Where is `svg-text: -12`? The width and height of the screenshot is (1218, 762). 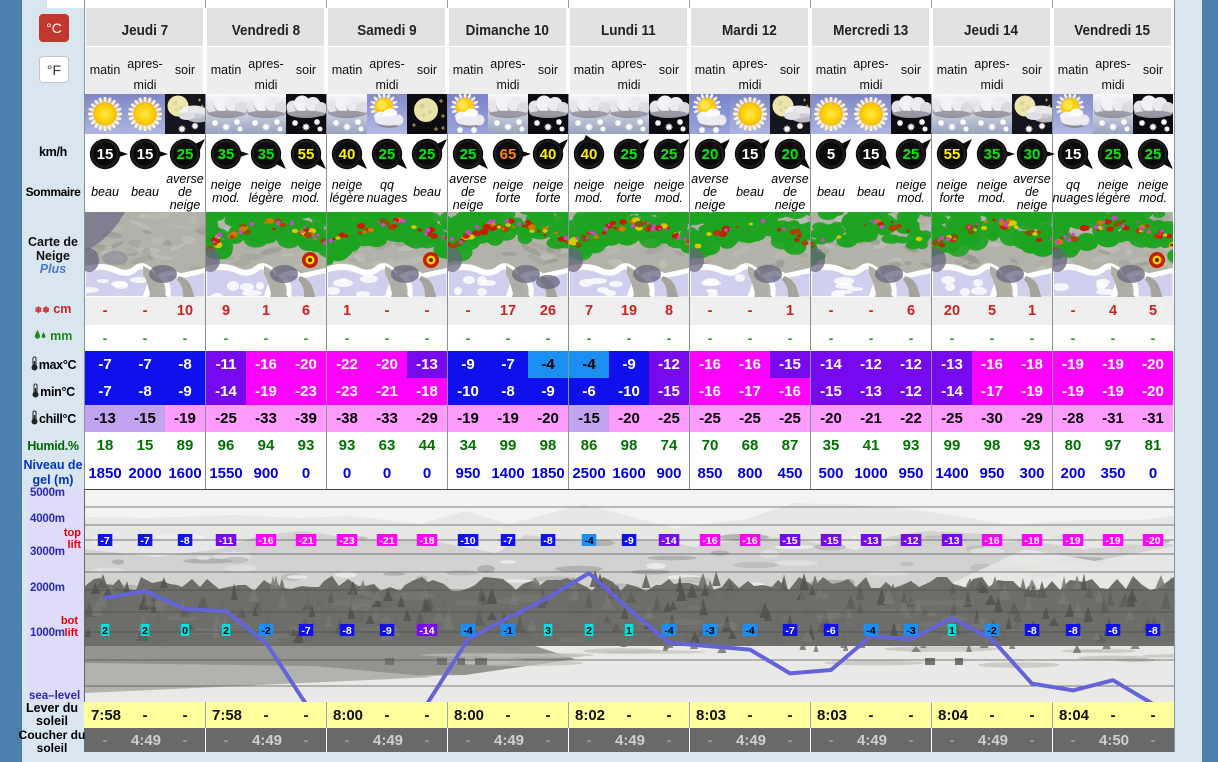
svg-text: -12 is located at coordinates (910, 541).